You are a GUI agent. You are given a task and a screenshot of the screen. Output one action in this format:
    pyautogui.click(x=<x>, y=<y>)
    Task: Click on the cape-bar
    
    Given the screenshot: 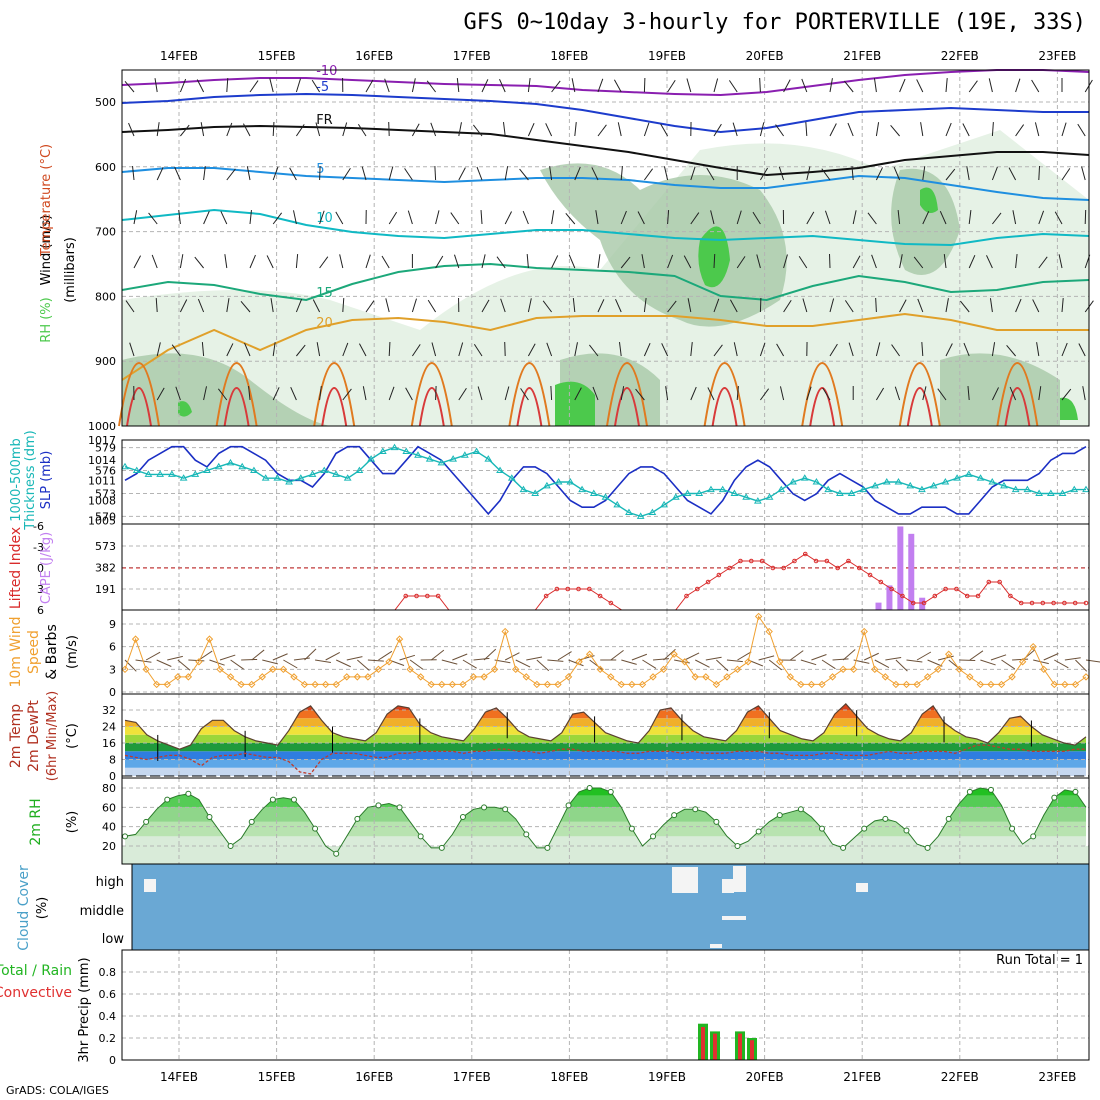 What is the action you would take?
    pyautogui.click(x=900, y=568)
    